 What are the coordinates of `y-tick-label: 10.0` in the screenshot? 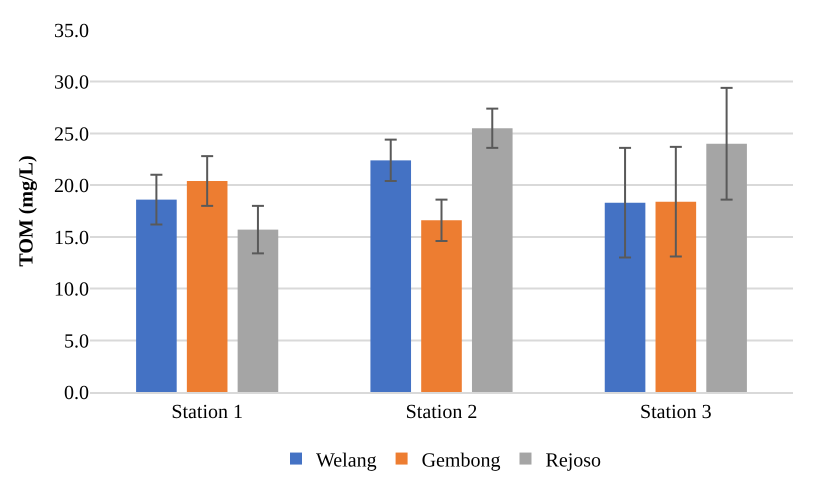 It's located at (71, 289).